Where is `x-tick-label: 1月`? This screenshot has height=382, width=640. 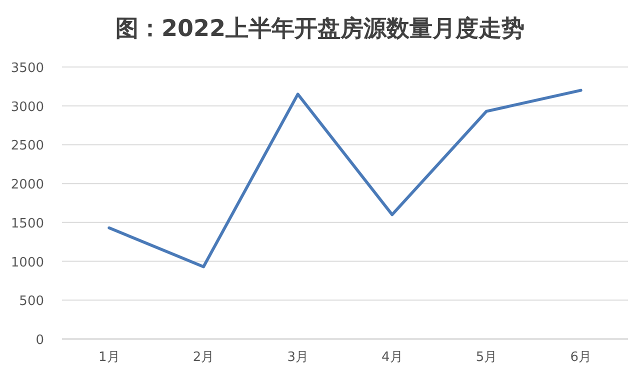 x-tick-label: 1月 is located at coordinates (109, 357).